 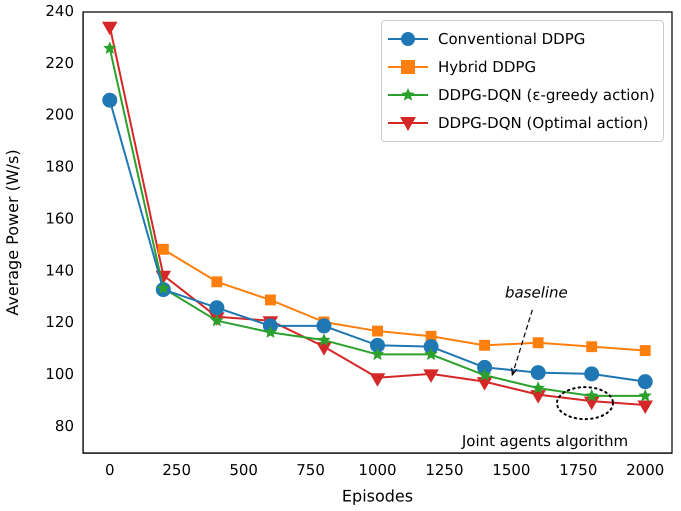 What do you see at coordinates (59, 218) in the screenshot?
I see `y-tick-label: 160` at bounding box center [59, 218].